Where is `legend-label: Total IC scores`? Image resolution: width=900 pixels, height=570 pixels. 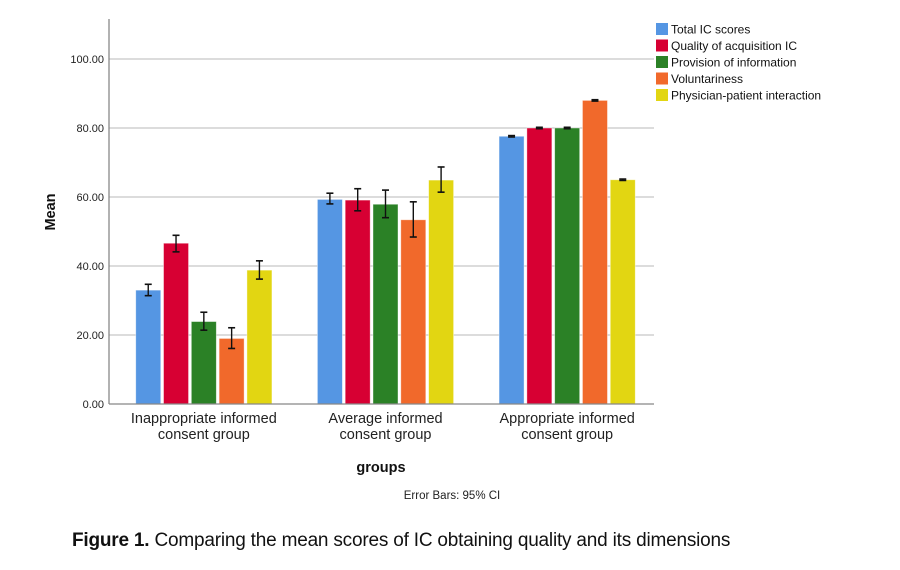
legend-label: Total IC scores is located at coordinates (710, 30).